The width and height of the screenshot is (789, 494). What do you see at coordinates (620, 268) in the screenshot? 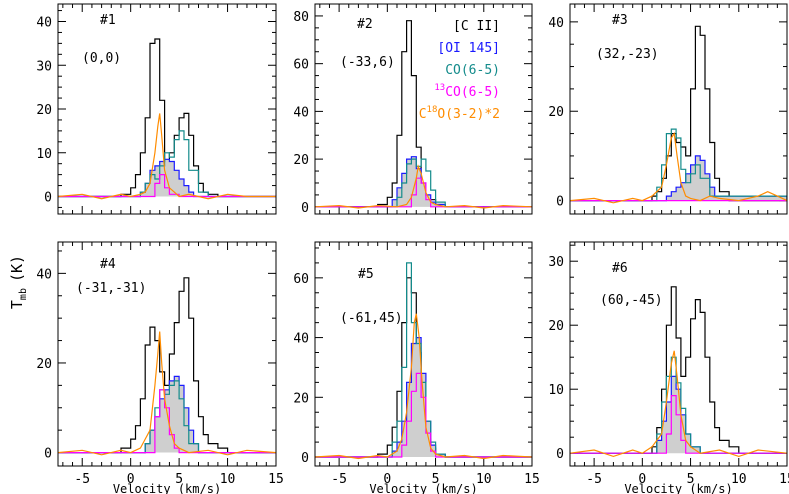
I see `panel-id-label: #6` at bounding box center [620, 268].